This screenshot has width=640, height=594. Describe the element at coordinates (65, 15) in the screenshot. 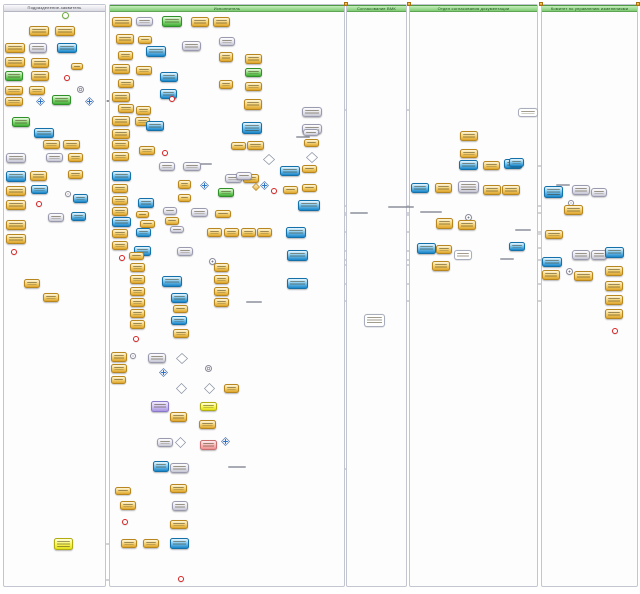

I see `start-event-icon` at that location.